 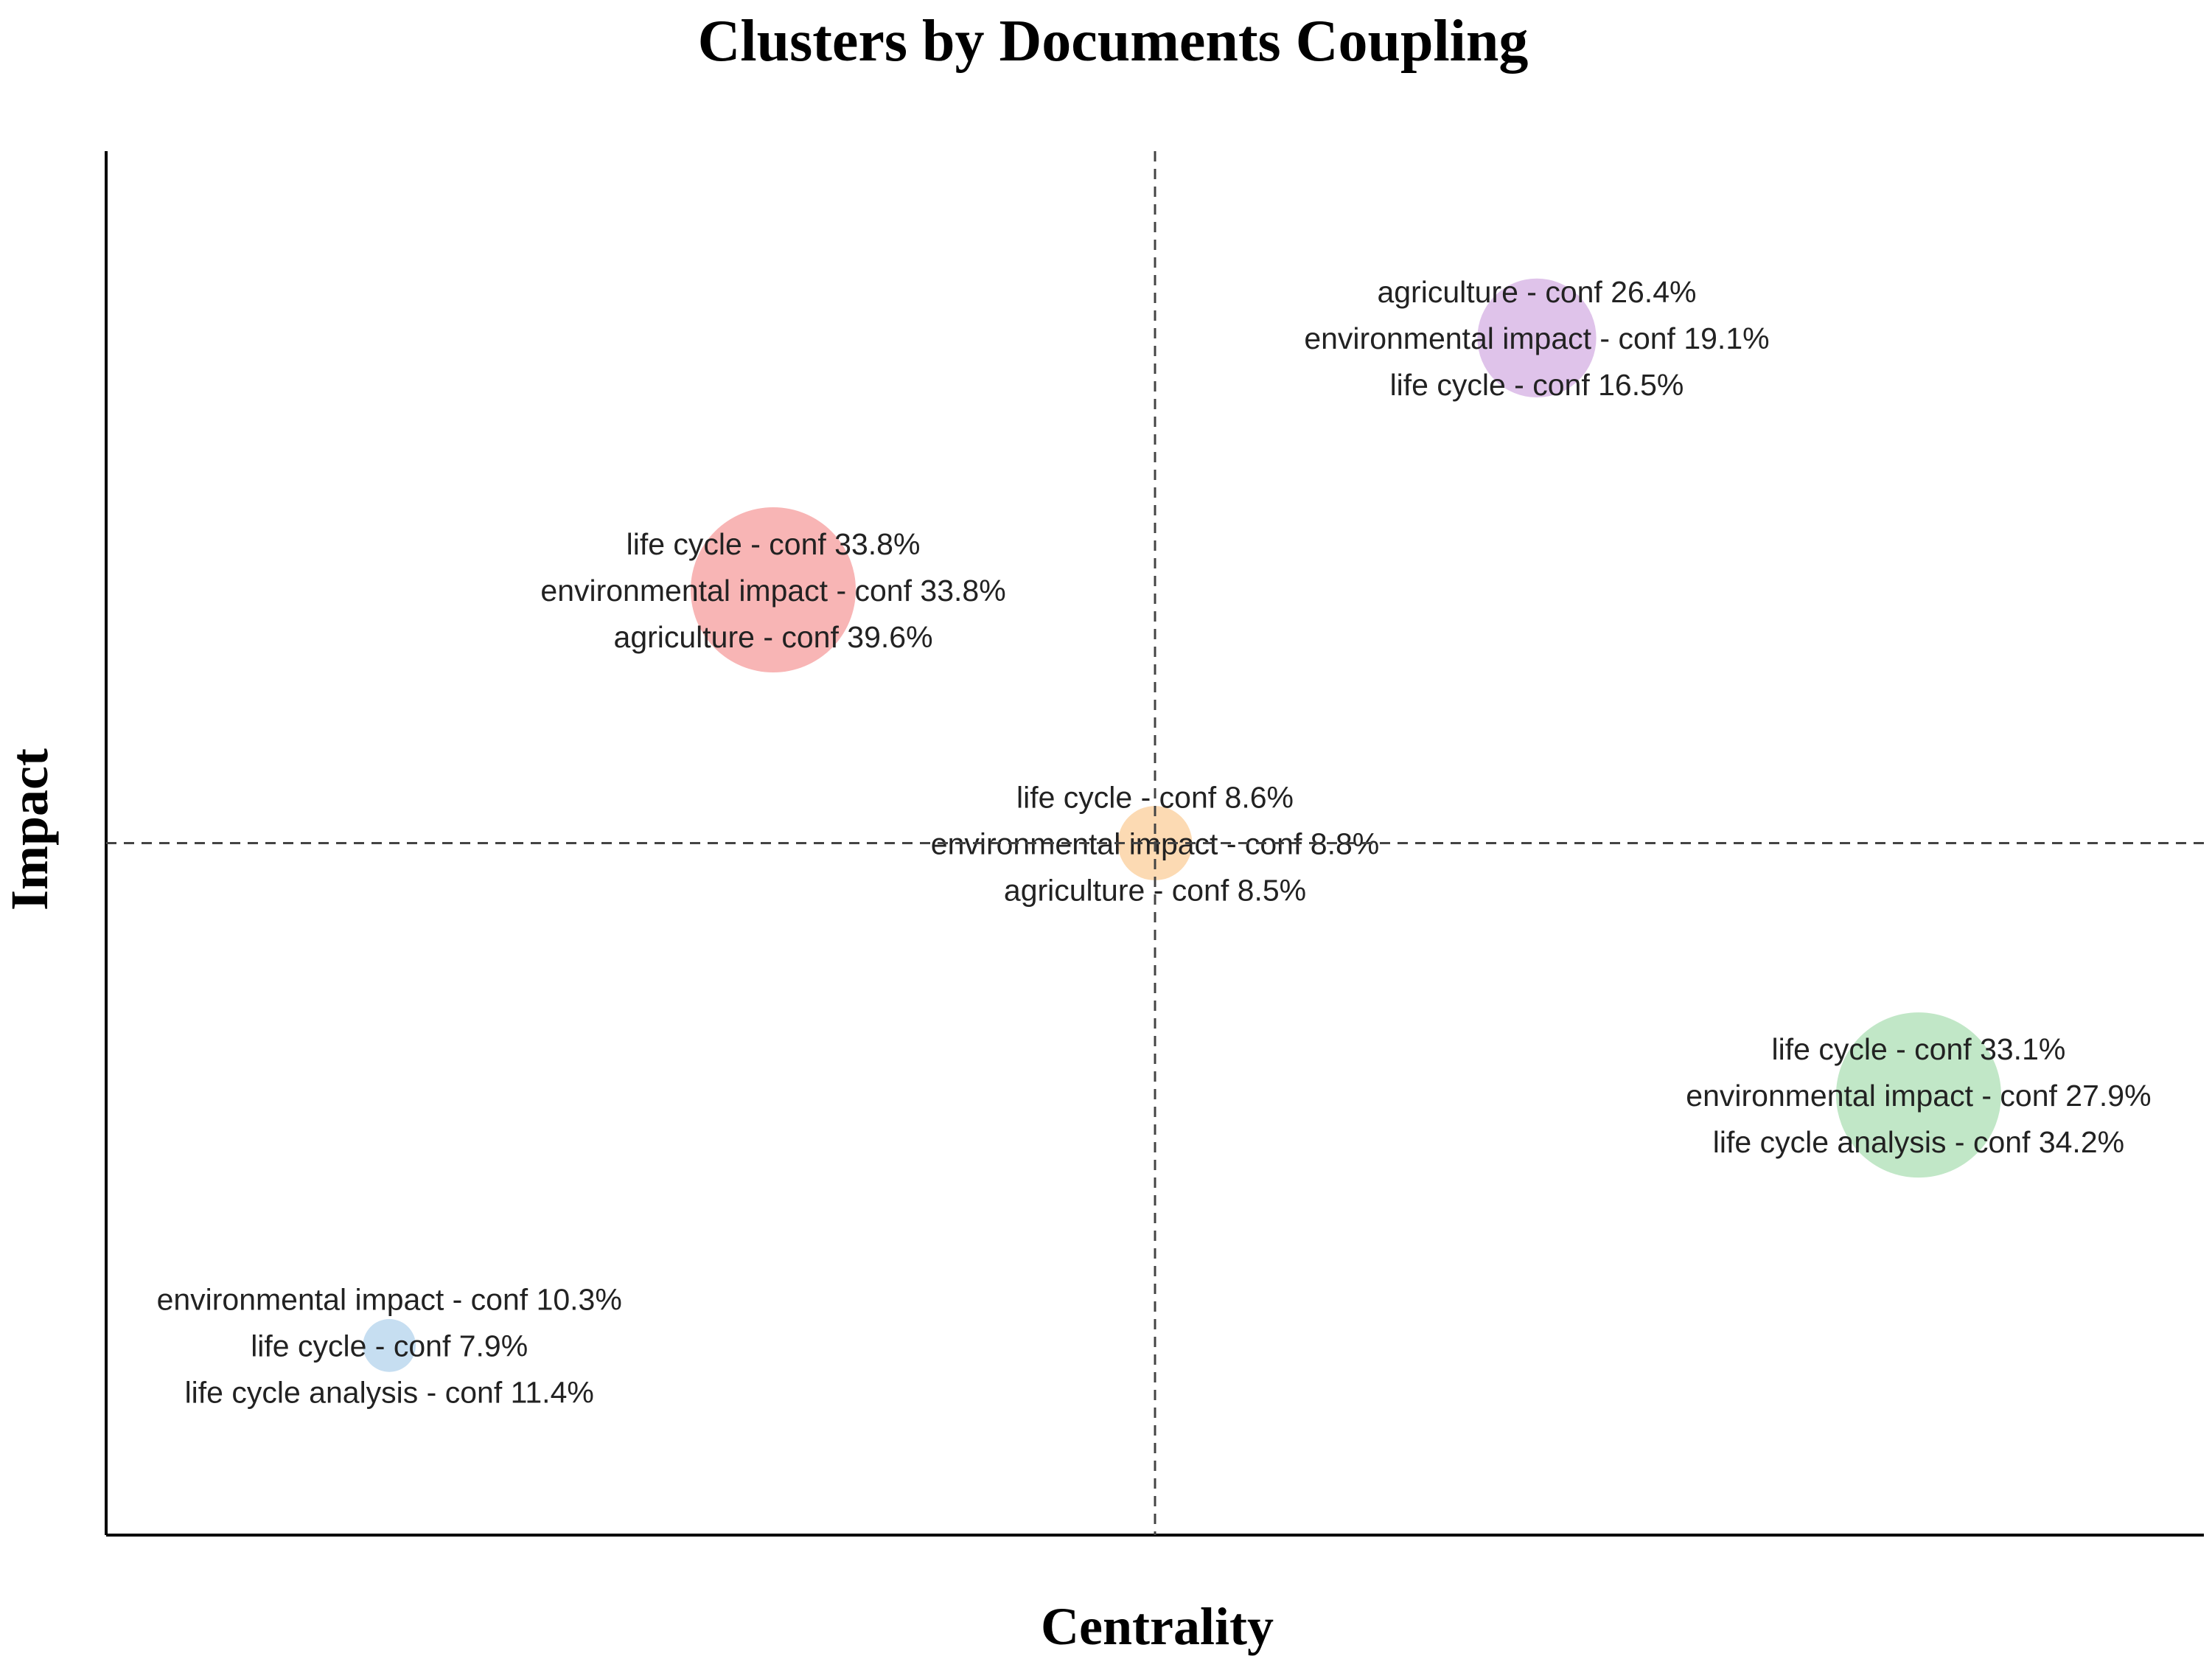 I want to click on cluster-purple-label-2: environmental impact - conf 19.1%, so click(x=1536, y=338).